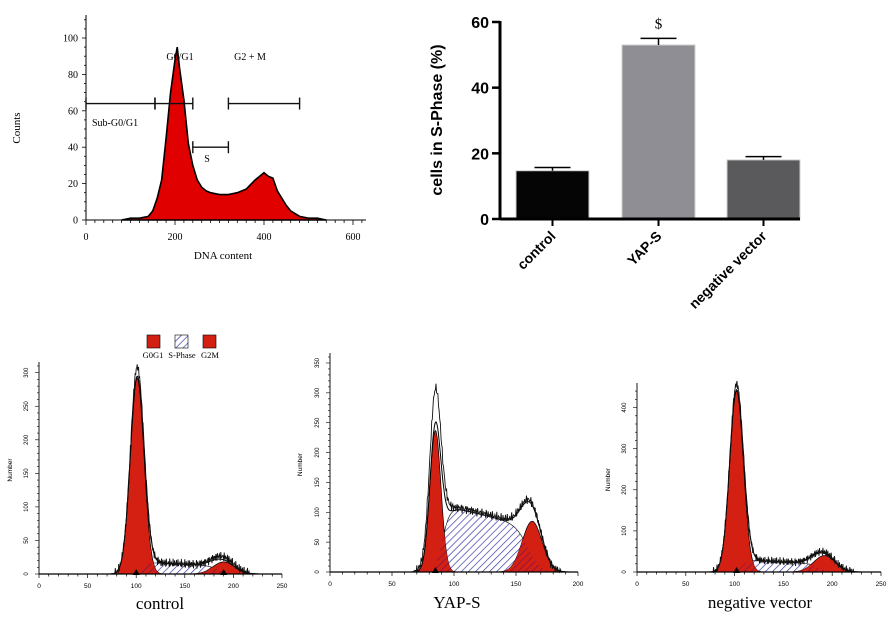 This screenshot has width=894, height=619. What do you see at coordinates (223, 256) in the screenshot?
I see `panel-a-xlabel: DNA content` at bounding box center [223, 256].